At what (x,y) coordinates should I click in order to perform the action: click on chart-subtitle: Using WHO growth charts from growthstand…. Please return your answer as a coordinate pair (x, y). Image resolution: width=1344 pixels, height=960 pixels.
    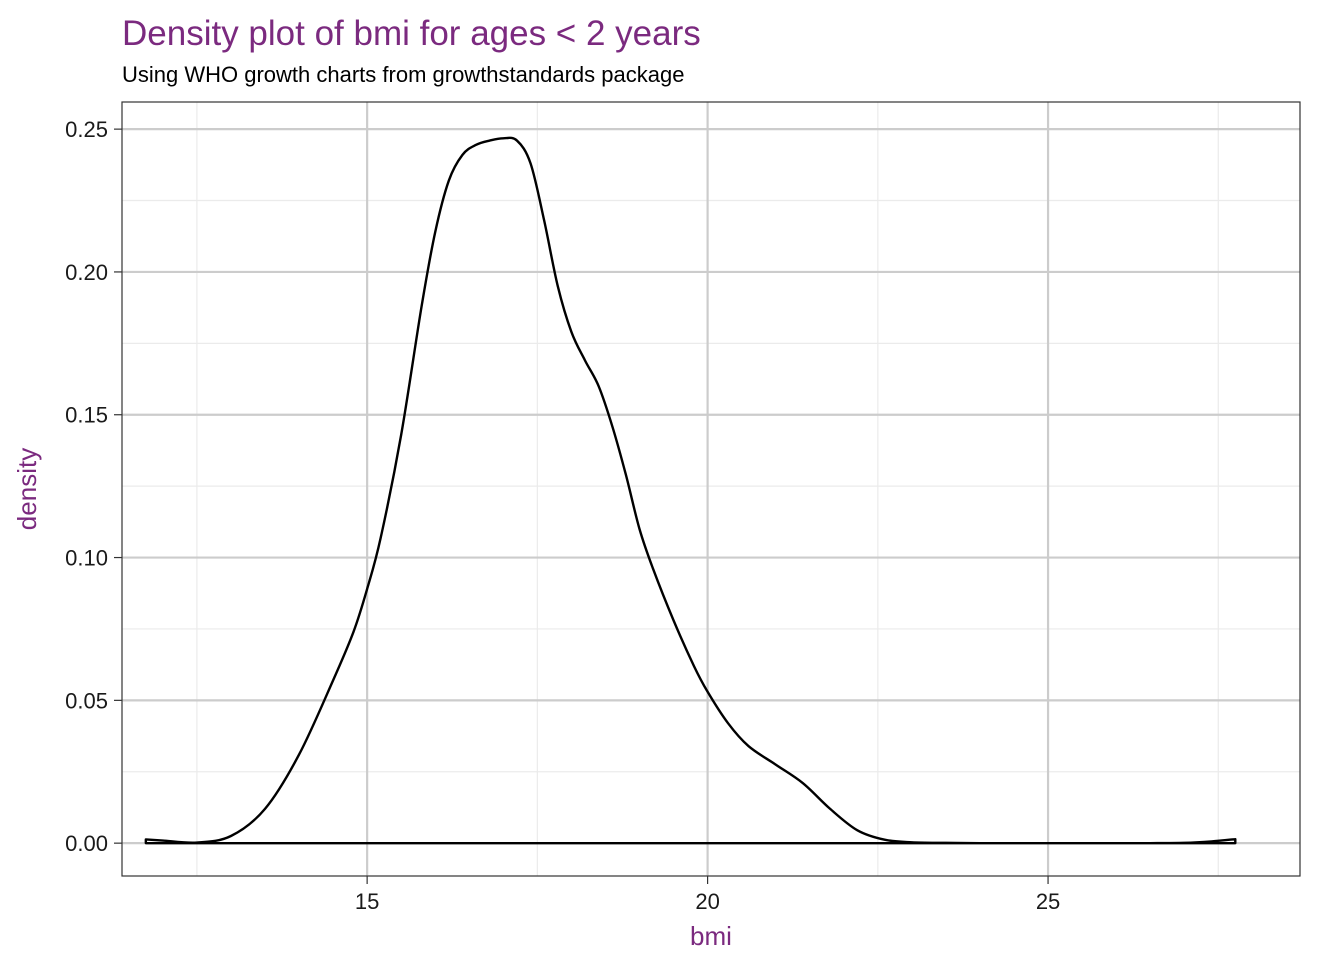
    Looking at the image, I should click on (403, 74).